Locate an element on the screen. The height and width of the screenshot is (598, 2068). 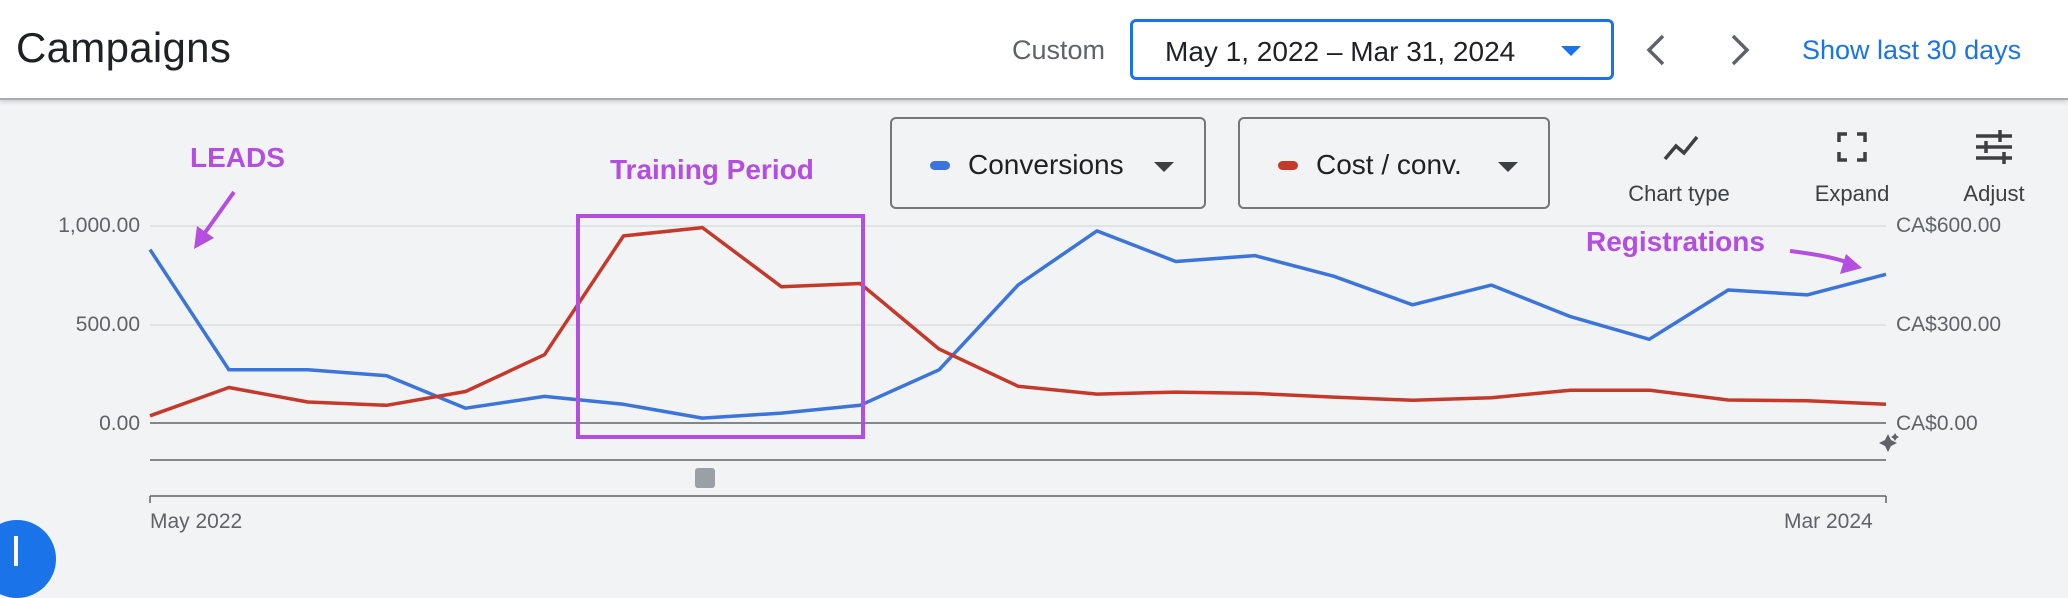
chevron-left-icon is located at coordinates (1655, 50).